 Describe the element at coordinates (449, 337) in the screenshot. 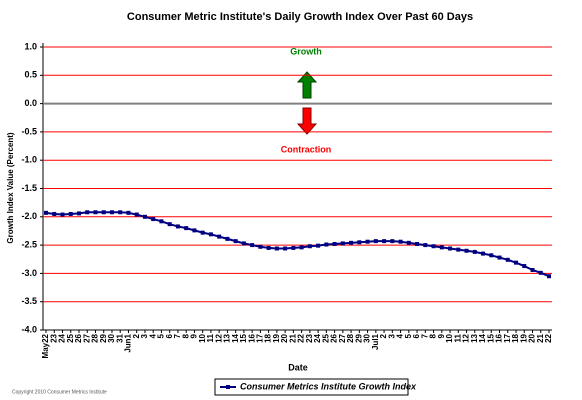

I see `x-tick-label: 10` at that location.